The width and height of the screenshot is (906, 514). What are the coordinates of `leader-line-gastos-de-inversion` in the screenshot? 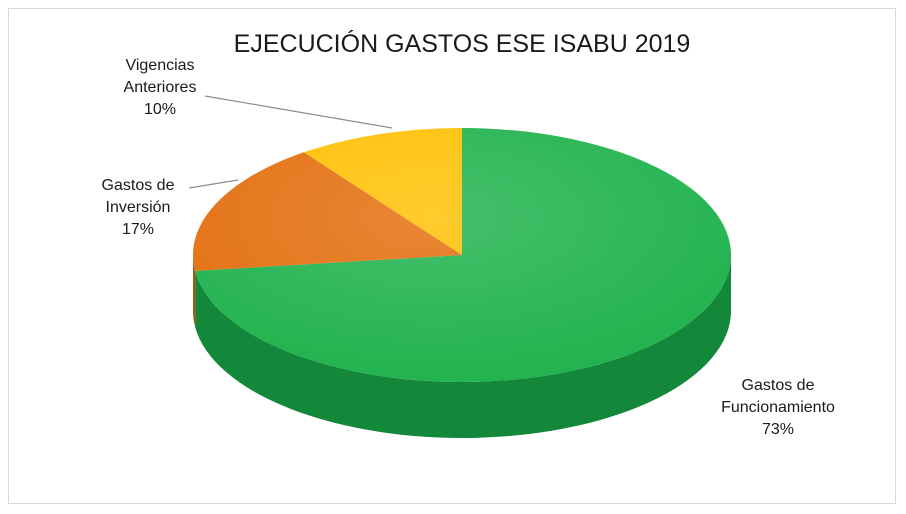 It's located at (213, 184).